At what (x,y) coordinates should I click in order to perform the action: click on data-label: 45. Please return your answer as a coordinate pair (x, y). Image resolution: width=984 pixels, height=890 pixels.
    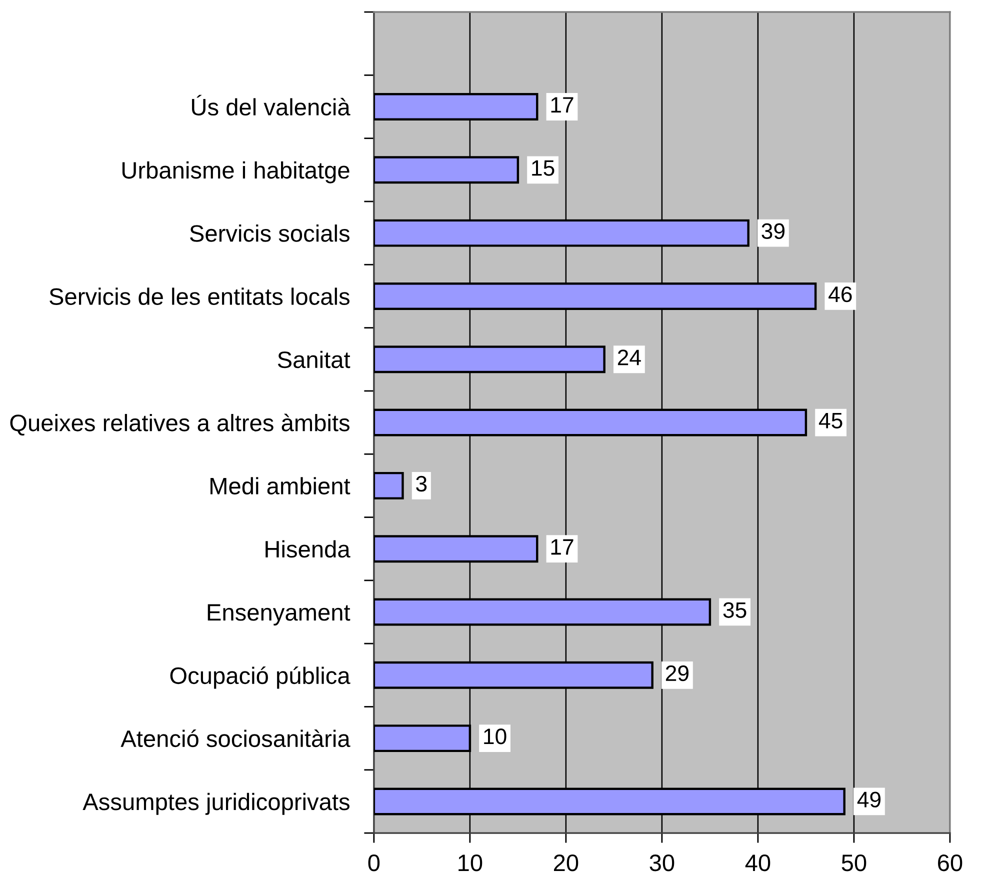
    Looking at the image, I should click on (830, 420).